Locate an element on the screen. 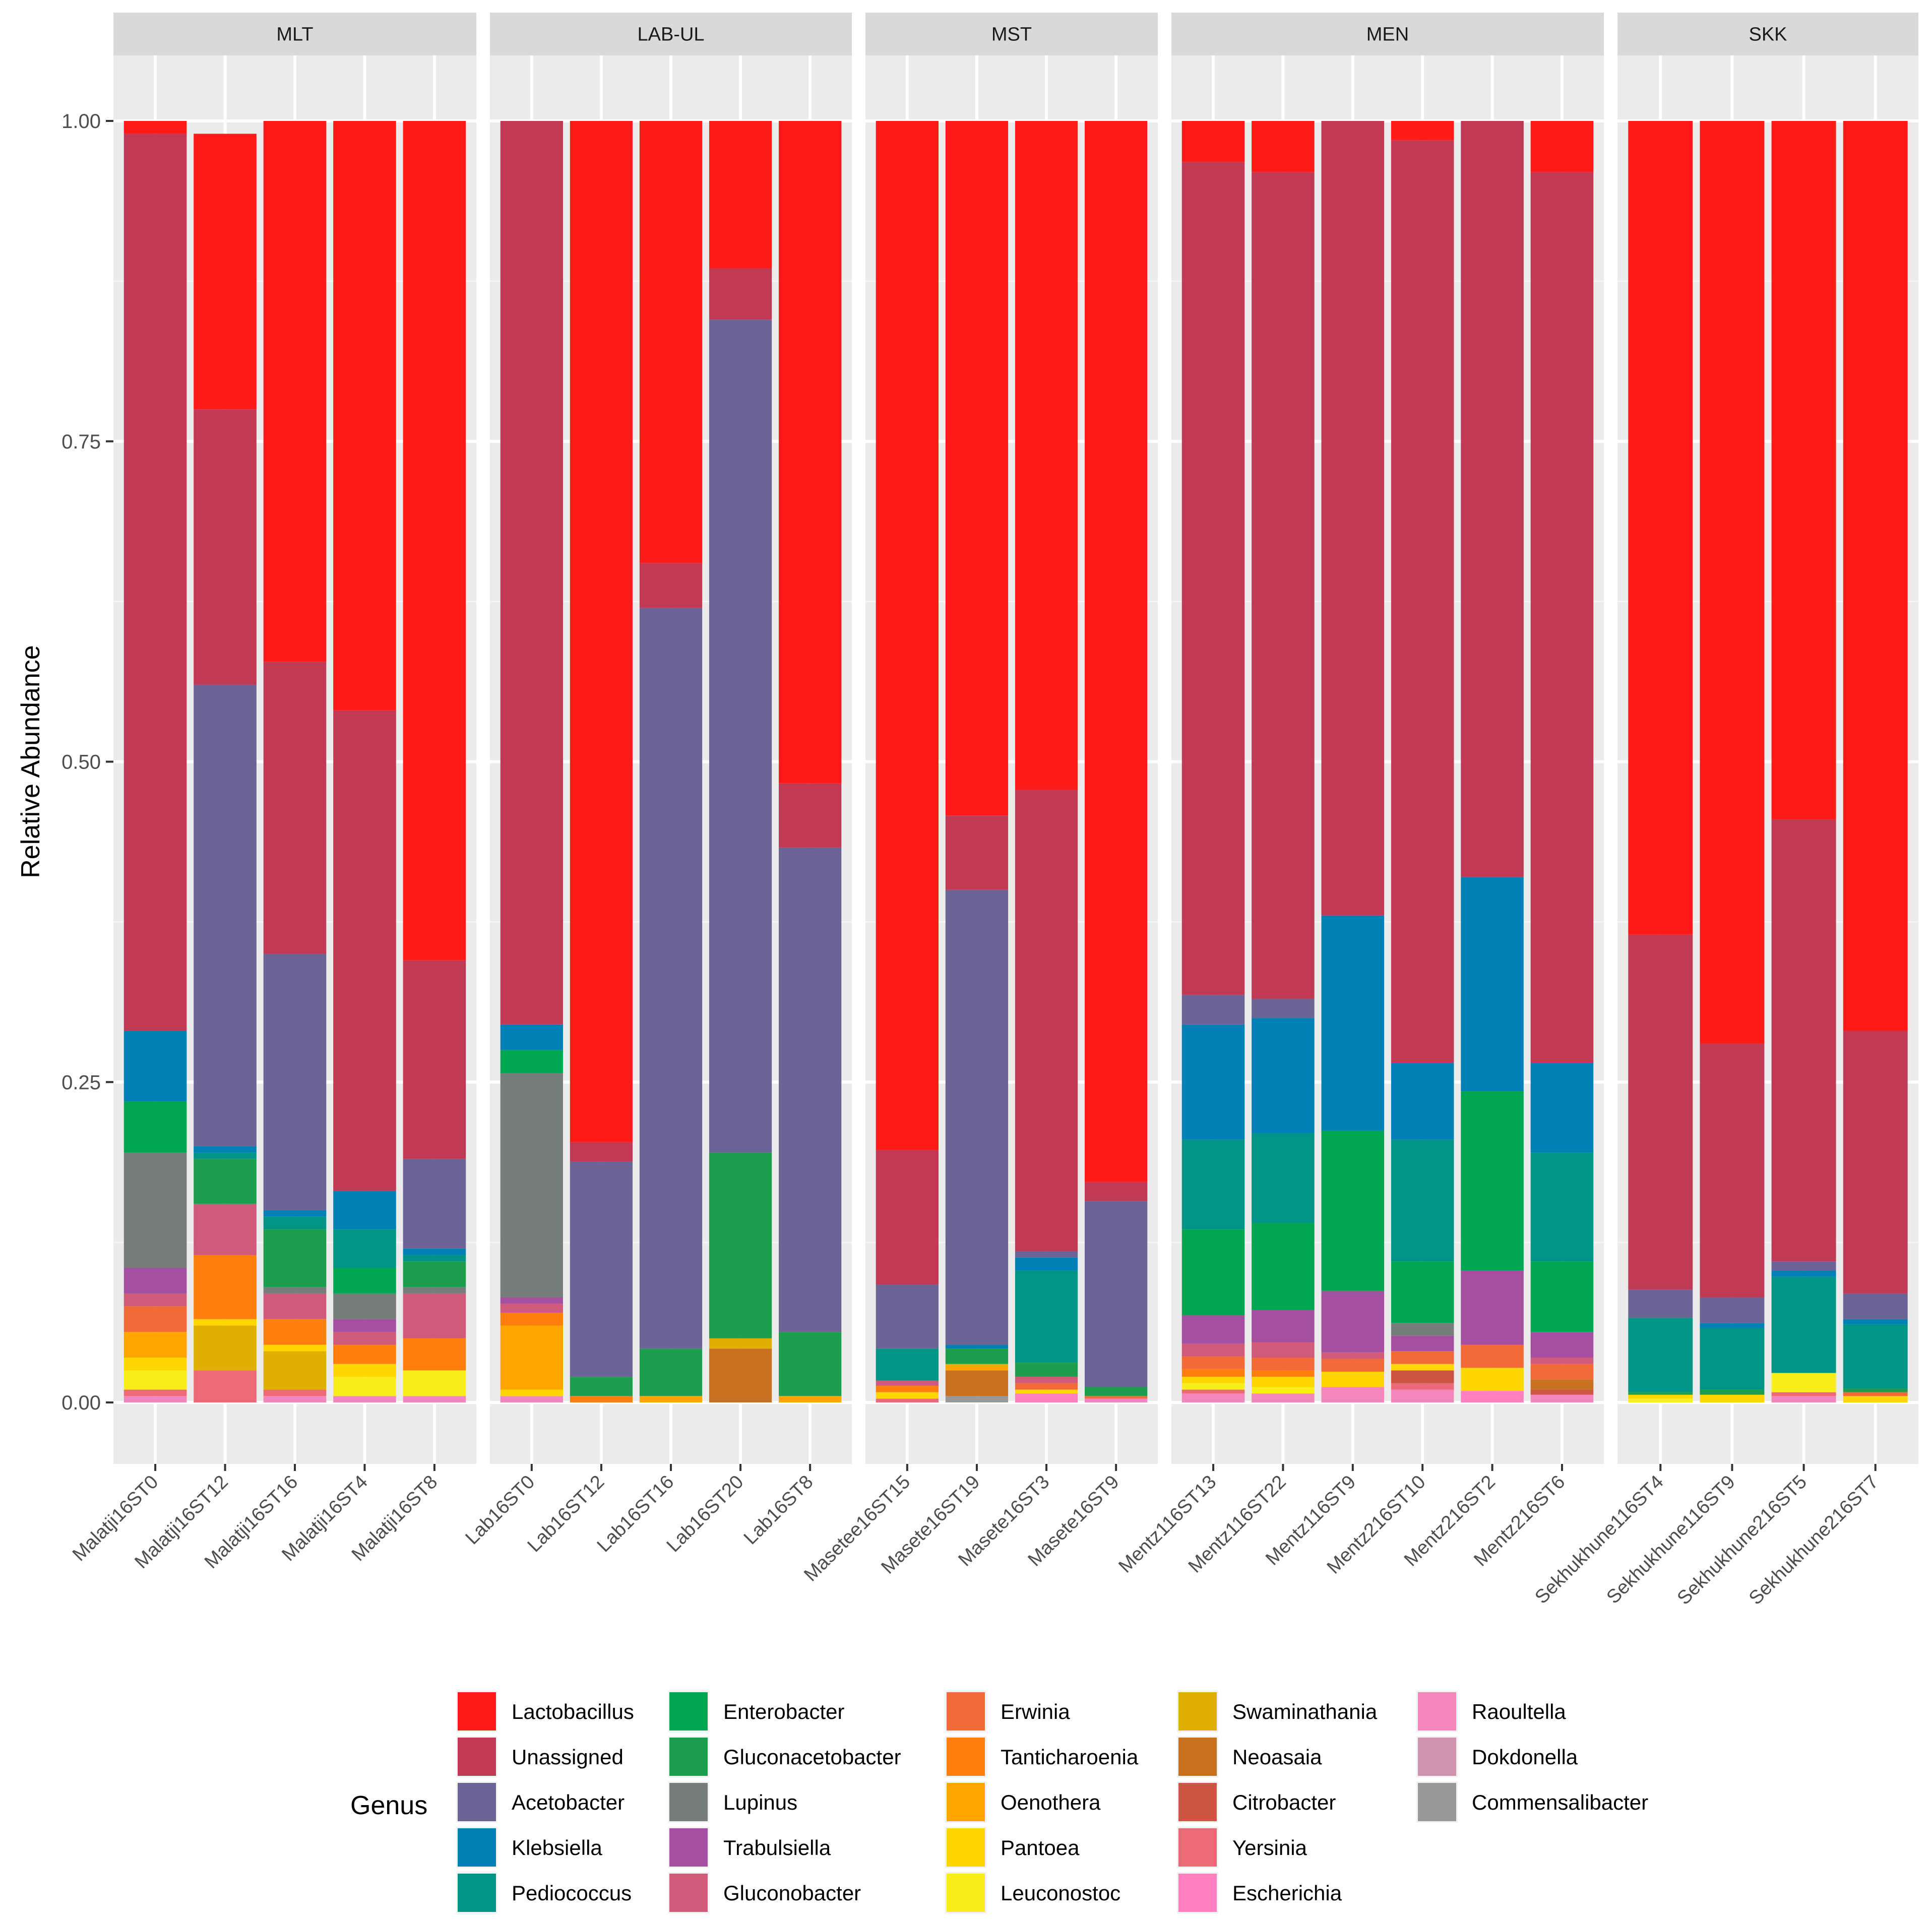 The image size is (1932, 1922). bar-malatji16st0 is located at coordinates (155, 761).